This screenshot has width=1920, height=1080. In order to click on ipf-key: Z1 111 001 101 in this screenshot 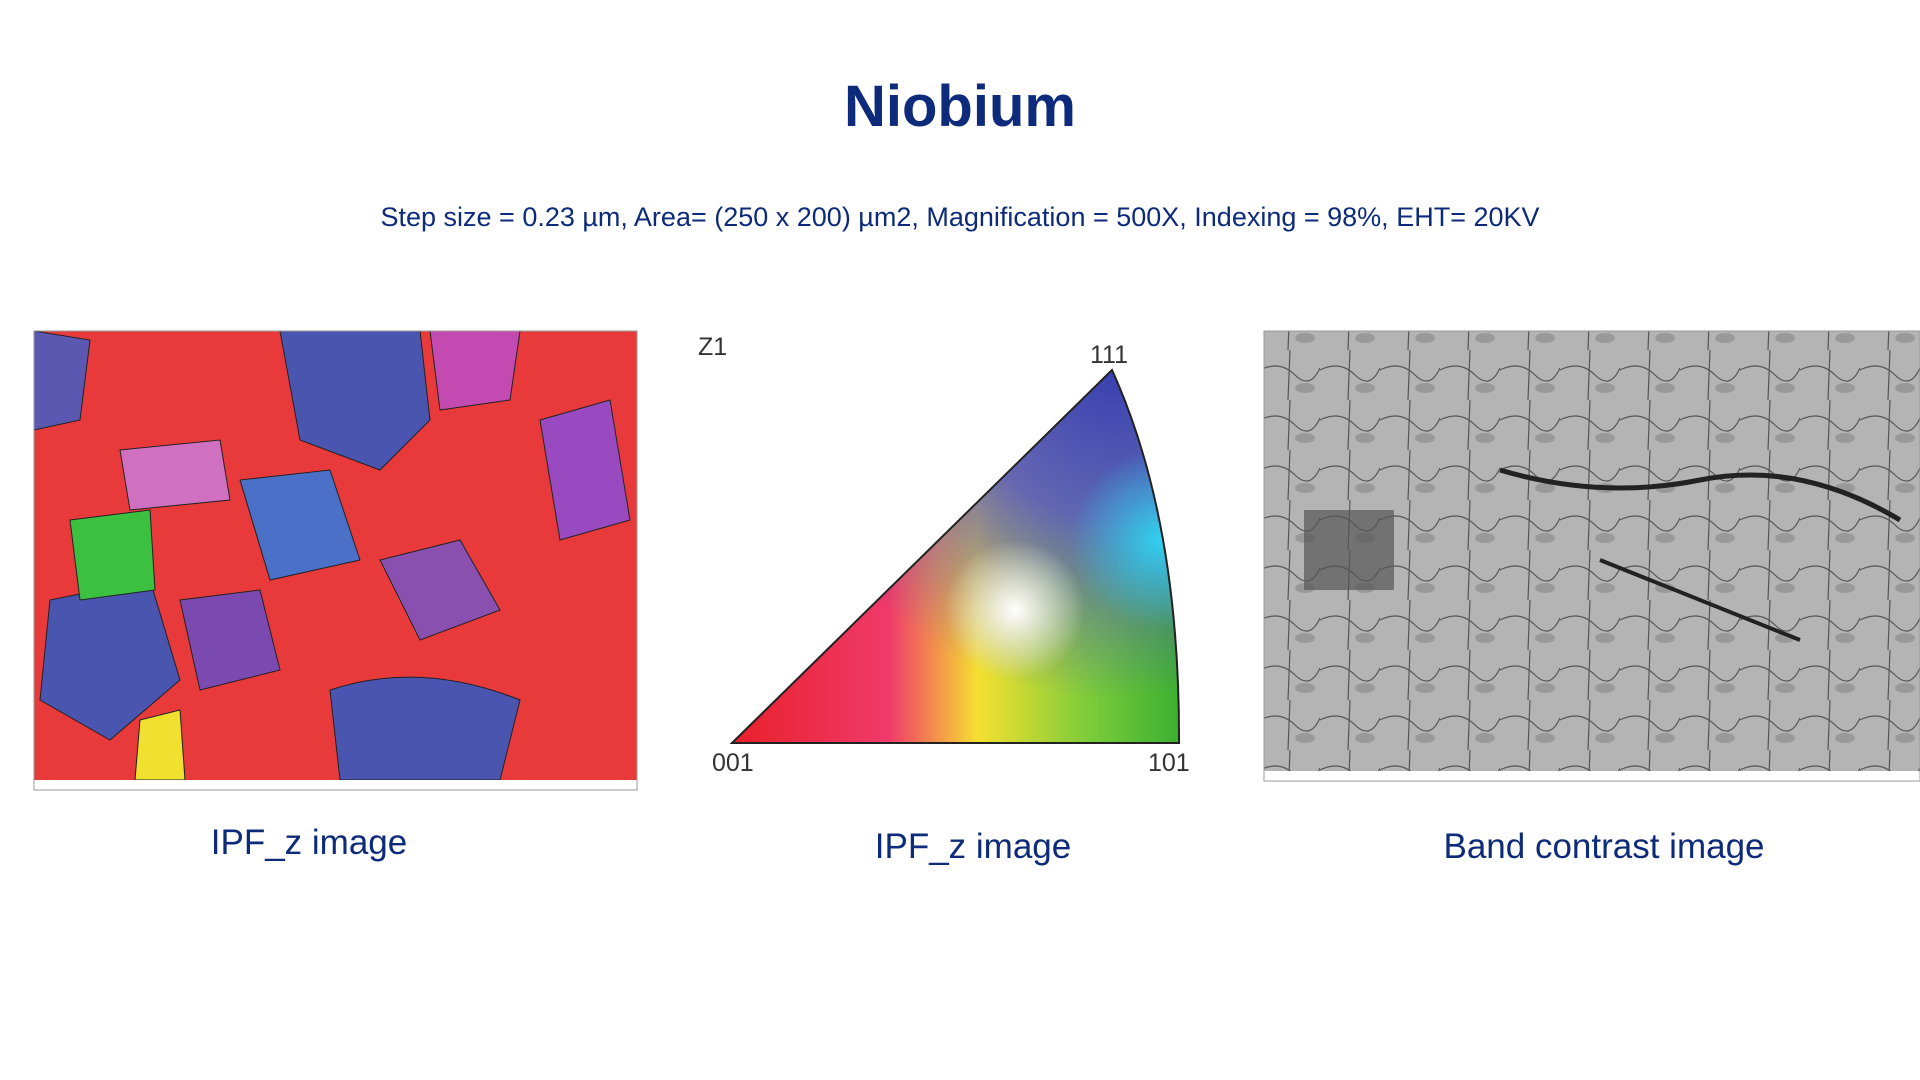, I will do `click(944, 555)`.